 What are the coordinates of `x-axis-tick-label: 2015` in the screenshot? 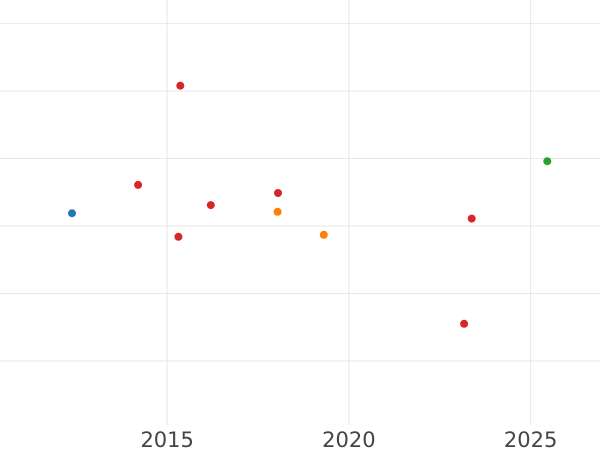 It's located at (166, 439).